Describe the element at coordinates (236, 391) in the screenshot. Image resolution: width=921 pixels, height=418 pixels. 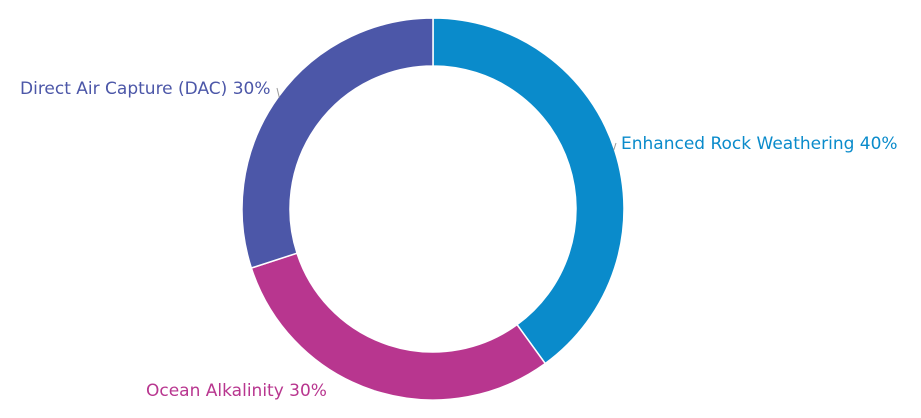
I see `slice-label-ocean-alkalinity: Ocean Alkalinity 30%` at that location.